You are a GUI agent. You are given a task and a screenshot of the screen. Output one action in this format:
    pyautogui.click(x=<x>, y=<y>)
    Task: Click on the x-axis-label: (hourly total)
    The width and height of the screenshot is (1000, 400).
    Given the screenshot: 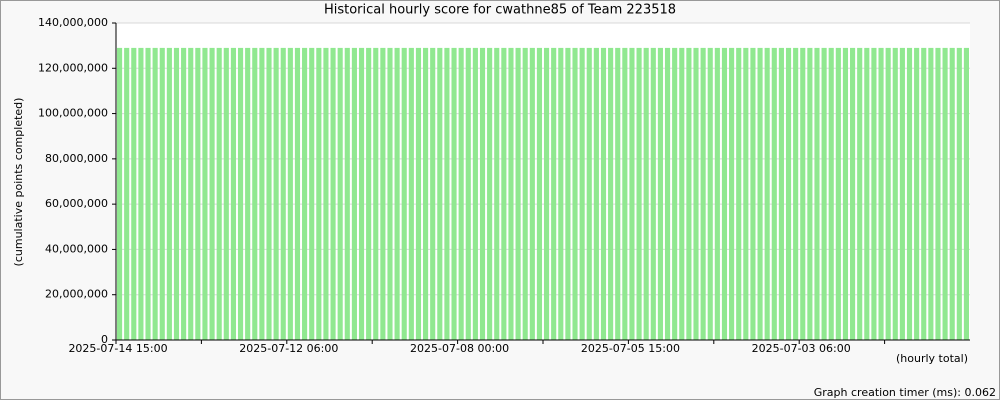 What is the action you would take?
    pyautogui.click(x=932, y=358)
    